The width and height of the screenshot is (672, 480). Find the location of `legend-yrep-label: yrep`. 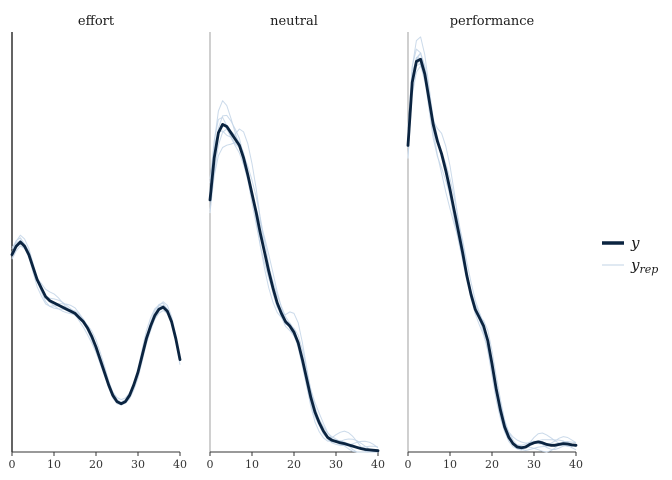

legend-yrep-label: yrep is located at coordinates (644, 266).